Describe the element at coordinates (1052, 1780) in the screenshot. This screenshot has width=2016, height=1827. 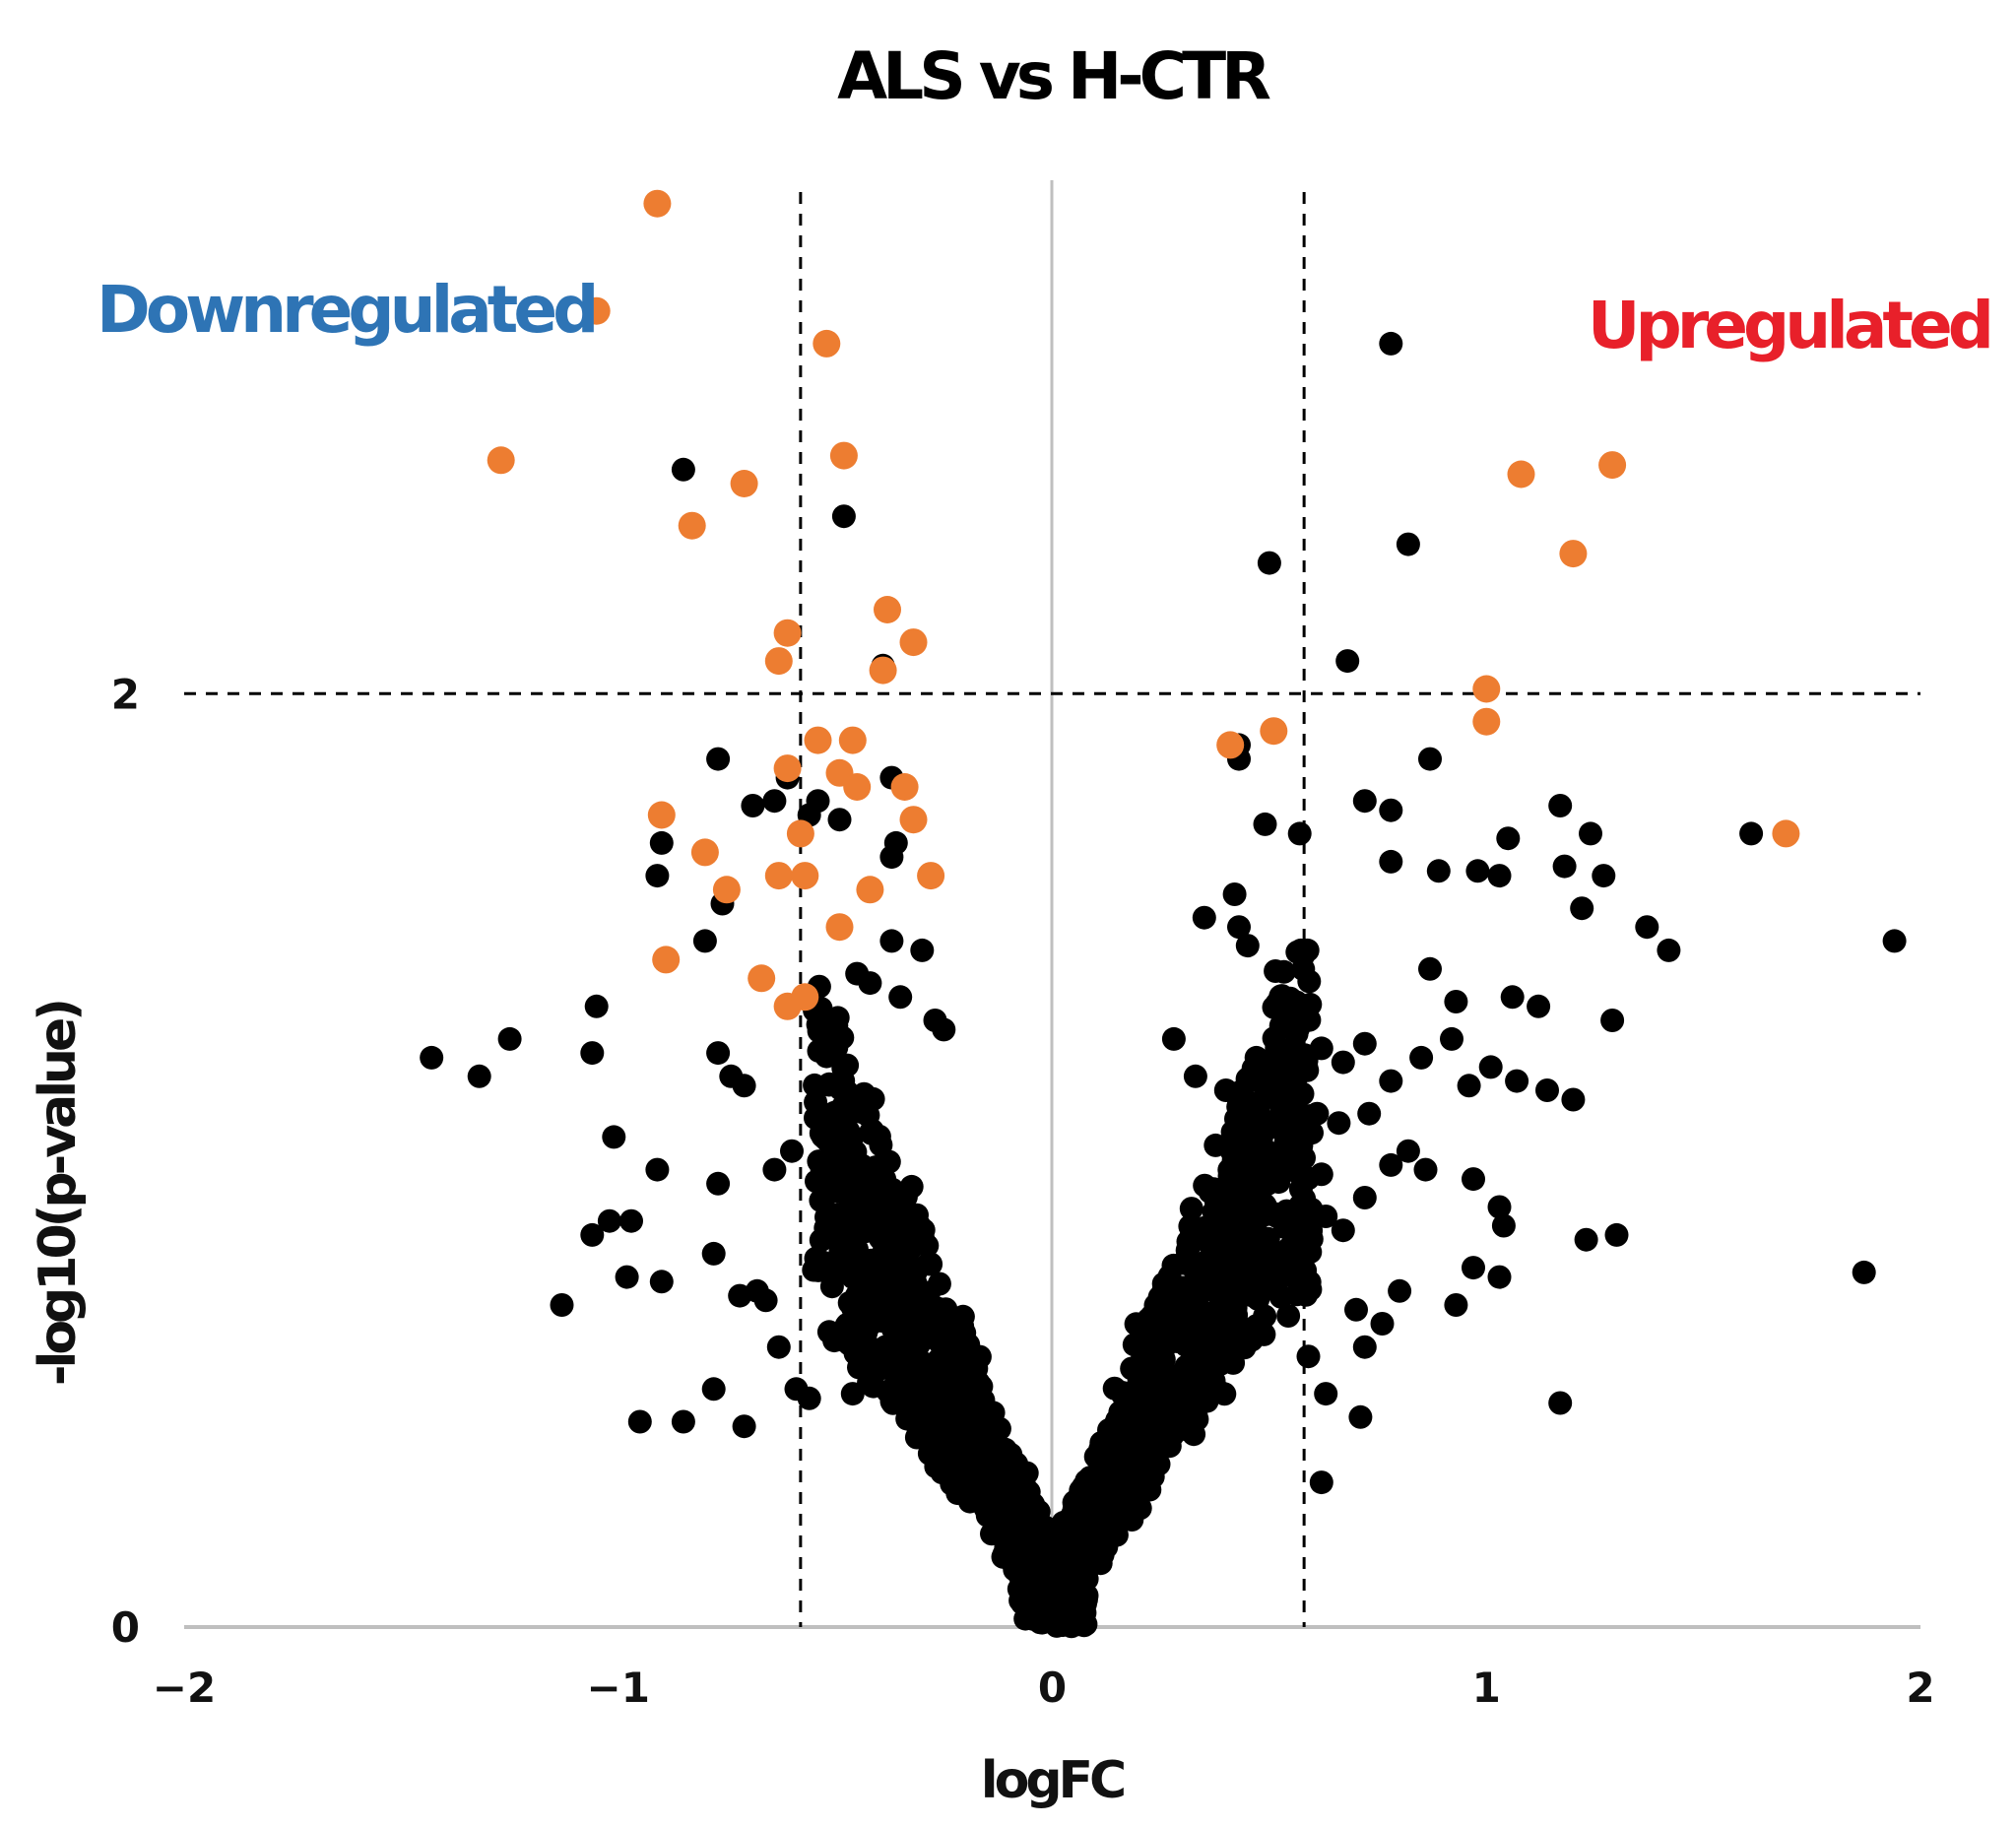
I see `x-axis-label: logFC` at that location.